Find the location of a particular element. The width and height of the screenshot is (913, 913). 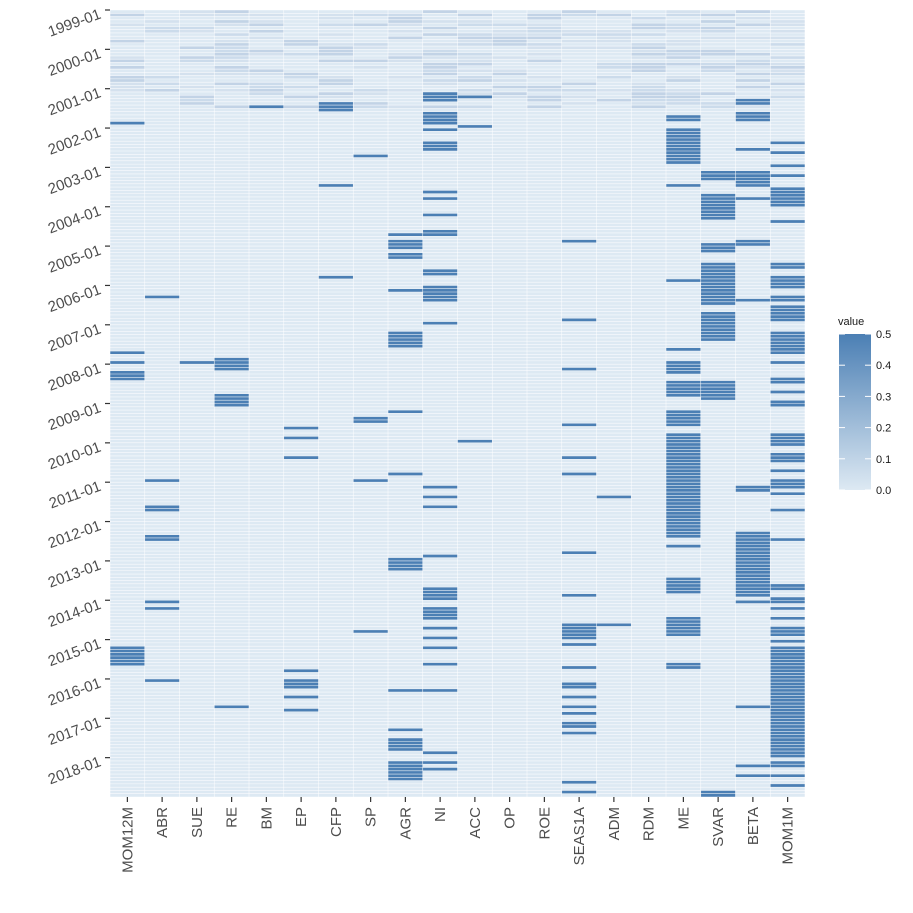

x-tick-label: ACC is located at coordinates (475, 823).